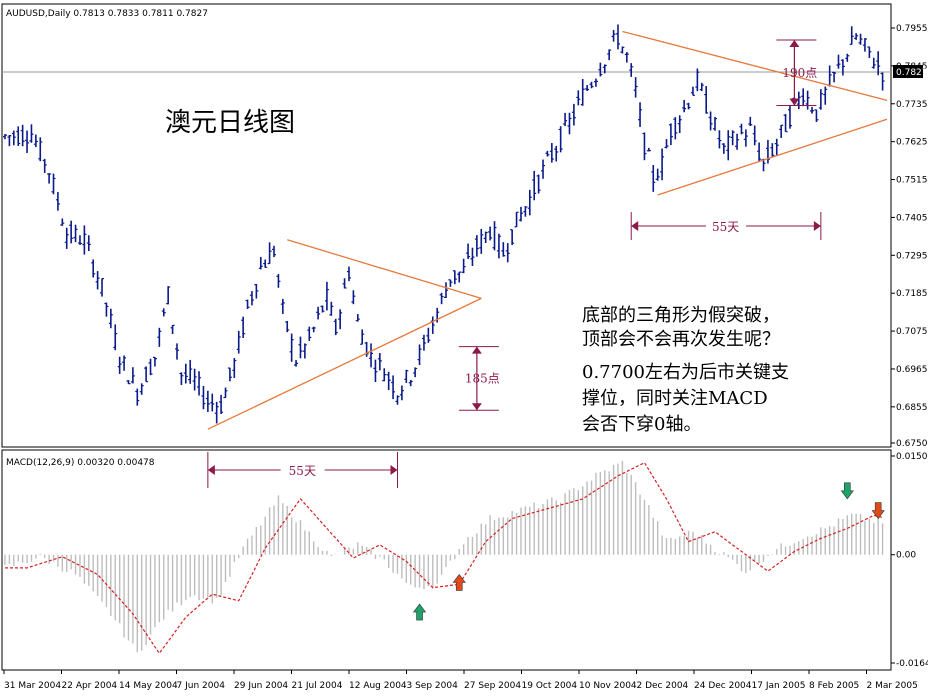 The image size is (928, 696). What do you see at coordinates (912, 370) in the screenshot?
I see `price-tick-label: 0.6965` at bounding box center [912, 370].